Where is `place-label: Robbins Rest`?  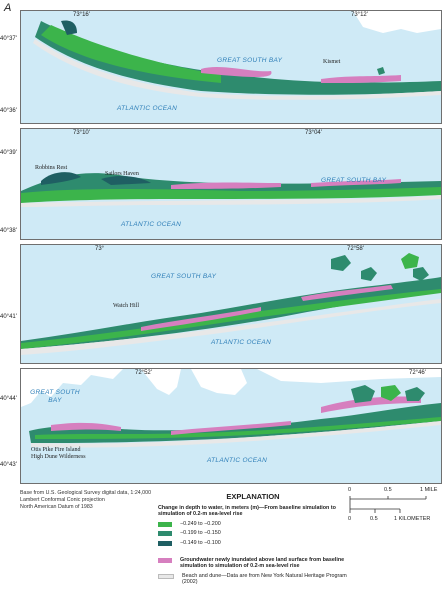
place-label: Robbins Rest is located at coordinates (51, 168).